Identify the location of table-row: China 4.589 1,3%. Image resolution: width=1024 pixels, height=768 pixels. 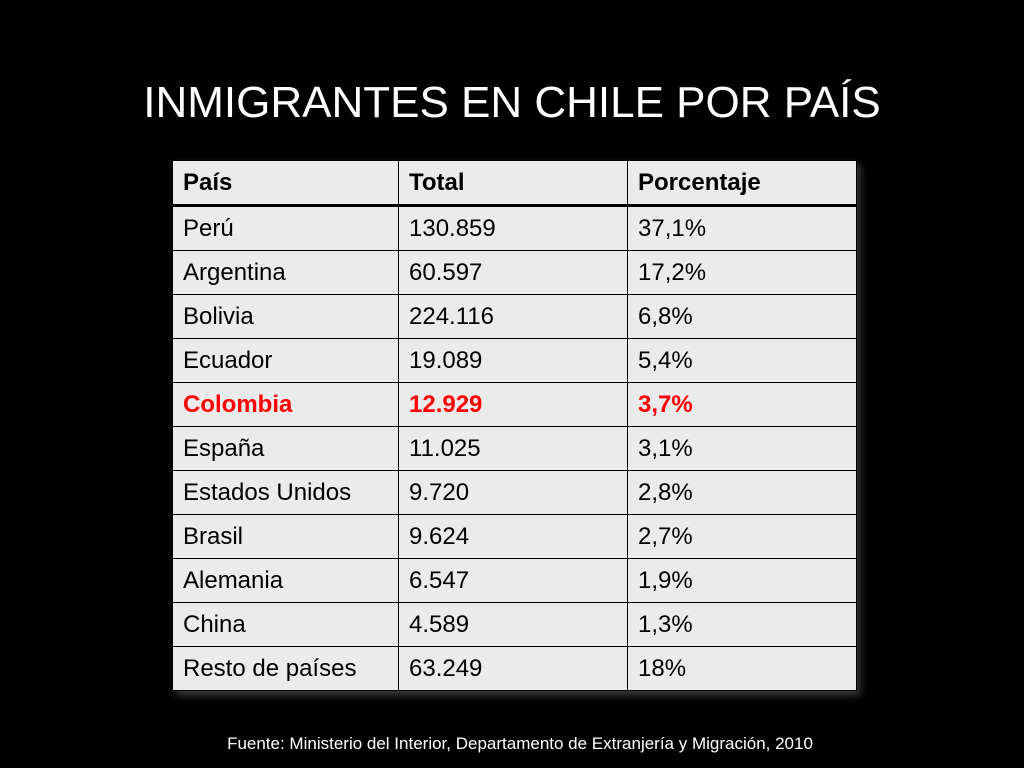
(514, 624).